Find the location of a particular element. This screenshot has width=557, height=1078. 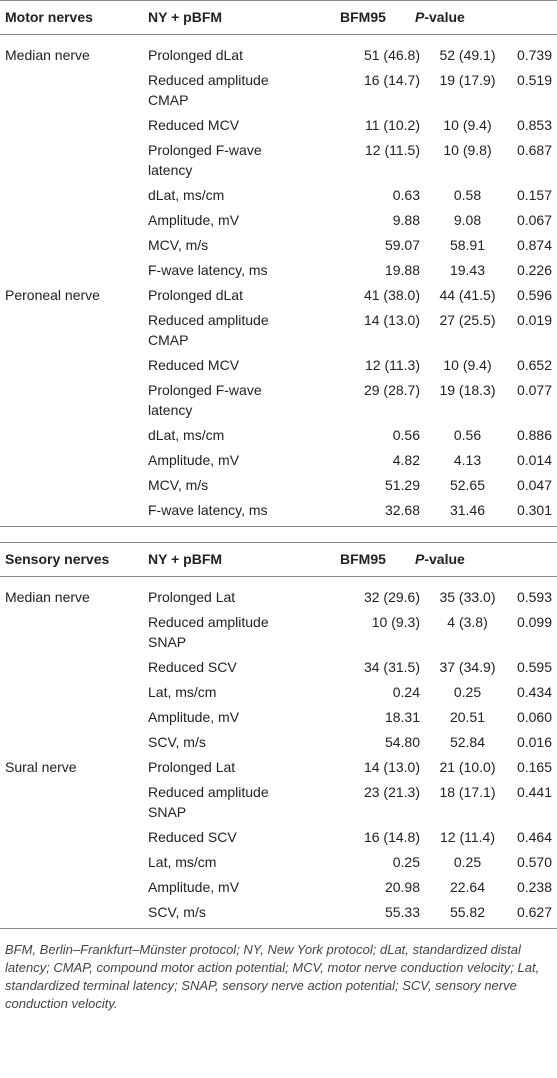

header-row: Sensory nerves NY + pBFM BFM95 P-value is located at coordinates (278, 559).